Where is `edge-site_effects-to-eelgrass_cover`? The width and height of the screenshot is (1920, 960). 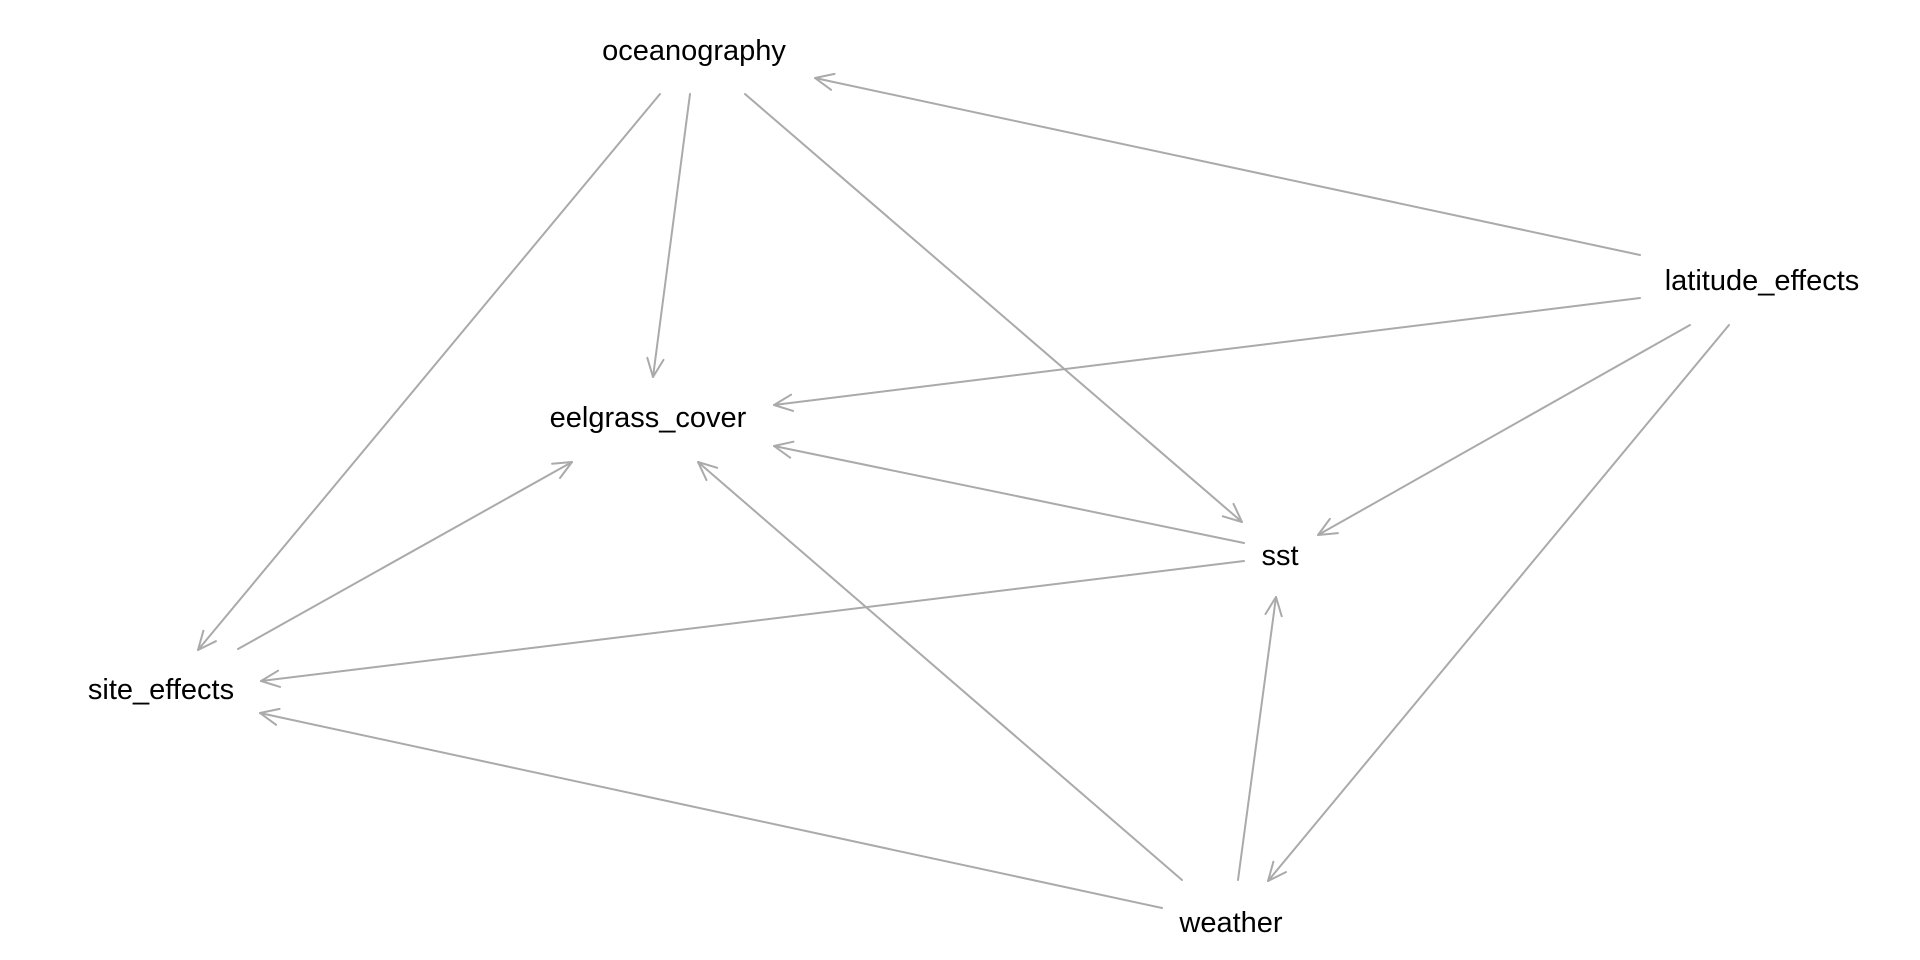
edge-site_effects-to-eelgrass_cover is located at coordinates (405, 555).